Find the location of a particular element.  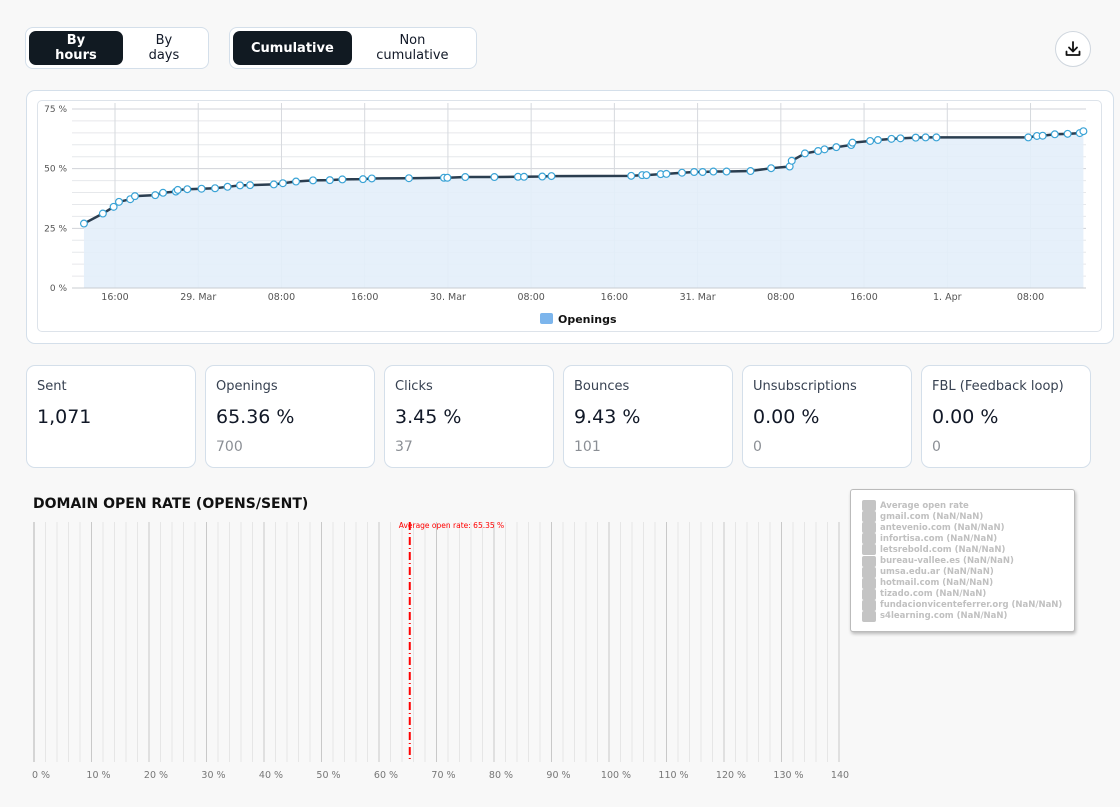

x-tick-label: 70 % is located at coordinates (443, 775).